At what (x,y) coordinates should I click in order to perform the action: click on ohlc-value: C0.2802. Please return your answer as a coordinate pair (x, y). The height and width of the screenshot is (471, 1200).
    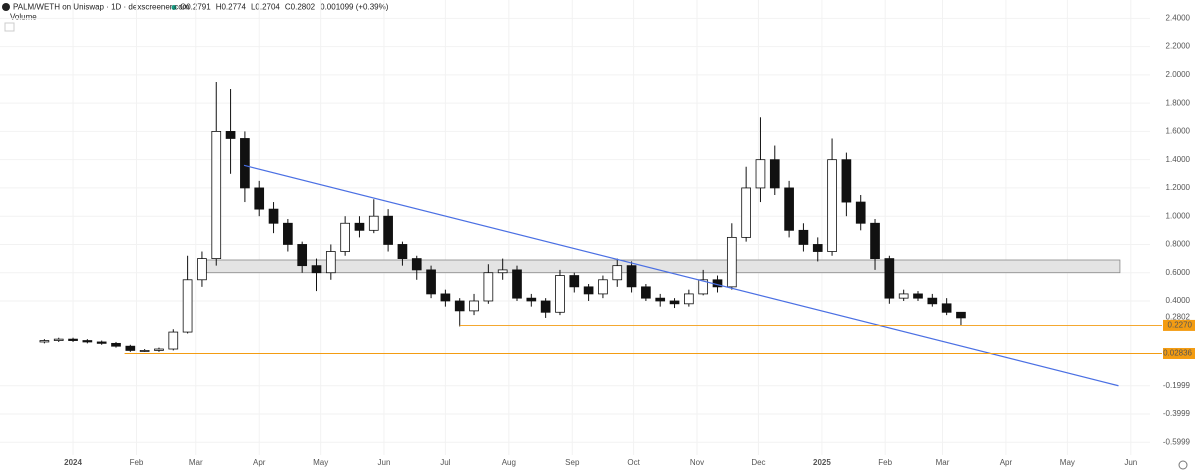
    Looking at the image, I should click on (300, 7).